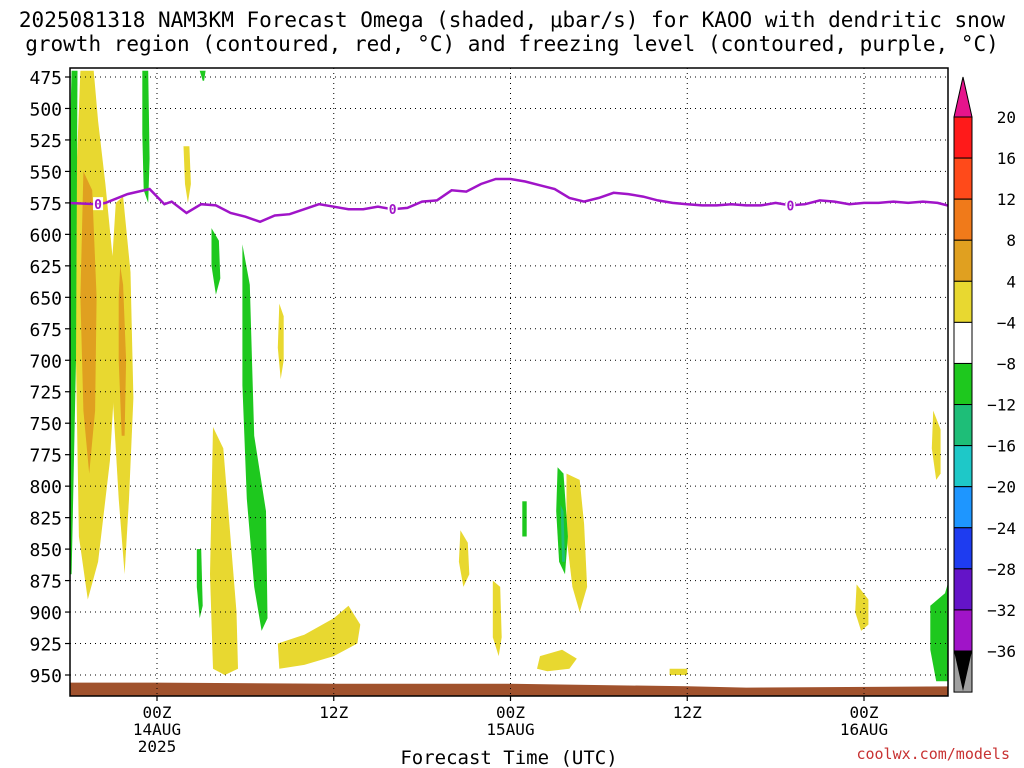  What do you see at coordinates (157, 746) in the screenshot?
I see `x-tick-label: 2025` at bounding box center [157, 746].